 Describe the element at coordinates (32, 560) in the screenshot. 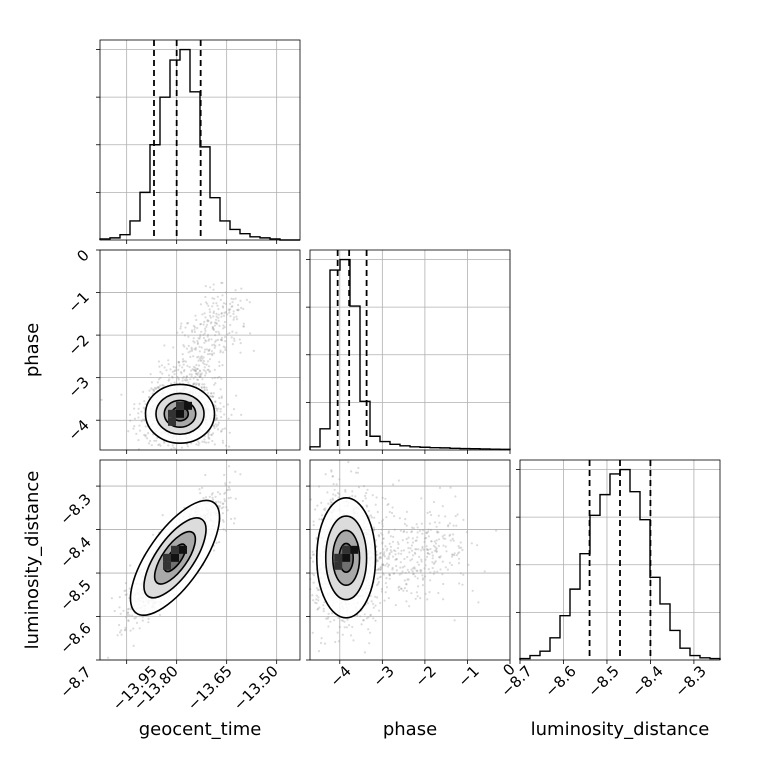

I see `y-axis-label-luminosity-distance: luminosity_distance` at that location.